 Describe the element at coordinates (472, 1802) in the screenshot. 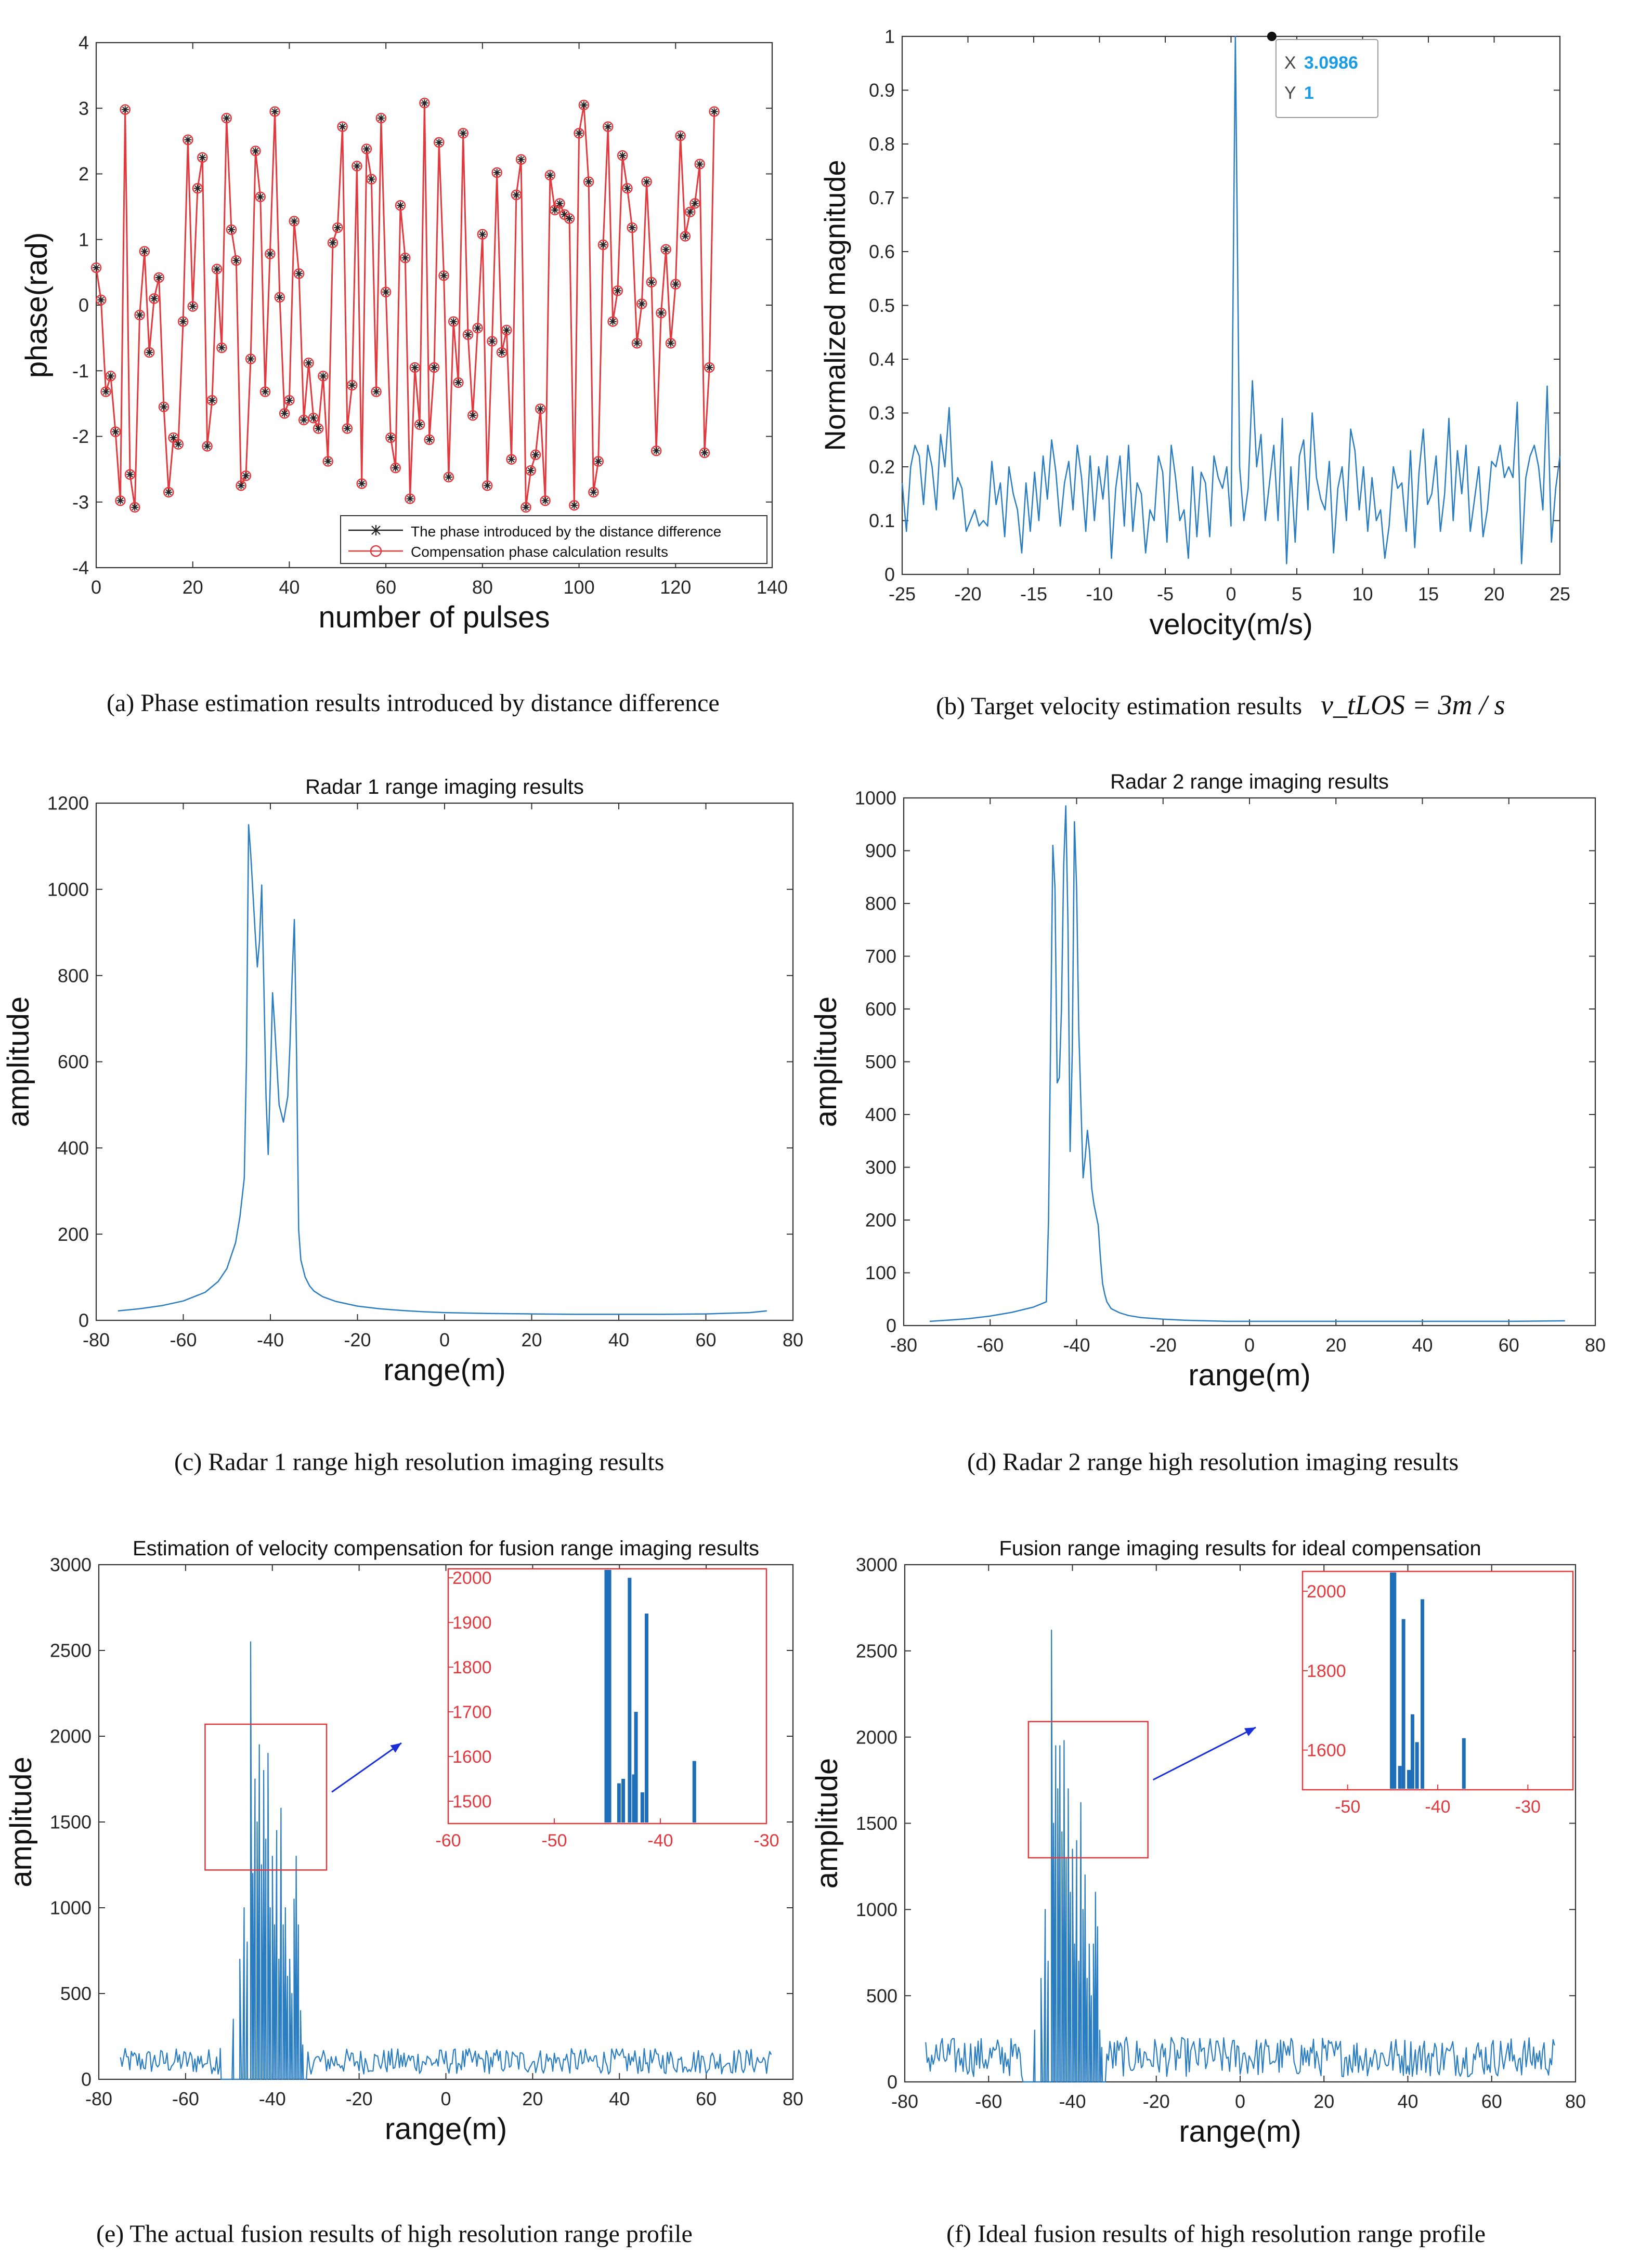

I see `inset-y-tick-label: 1500` at that location.